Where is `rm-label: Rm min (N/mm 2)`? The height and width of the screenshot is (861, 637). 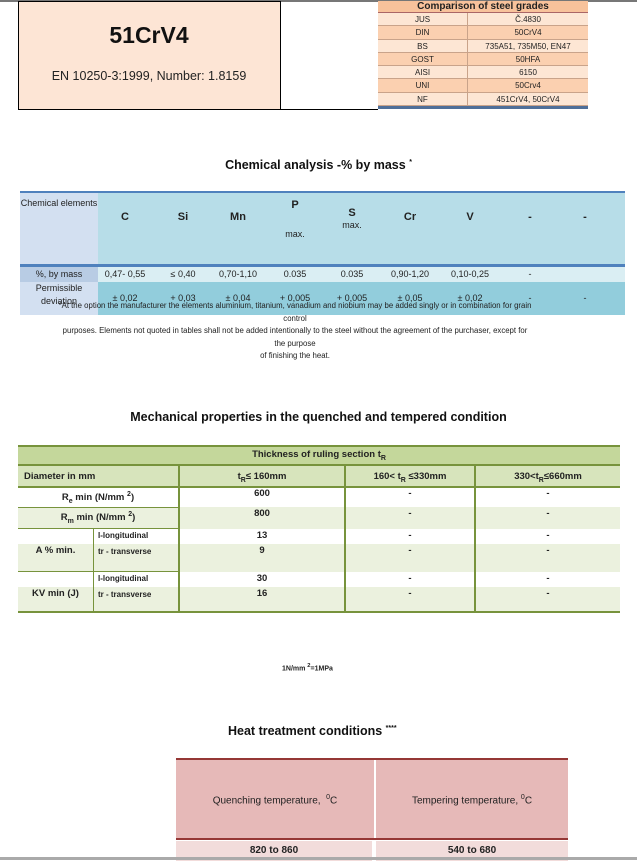 rm-label: Rm min (N/mm 2) is located at coordinates (98, 518).